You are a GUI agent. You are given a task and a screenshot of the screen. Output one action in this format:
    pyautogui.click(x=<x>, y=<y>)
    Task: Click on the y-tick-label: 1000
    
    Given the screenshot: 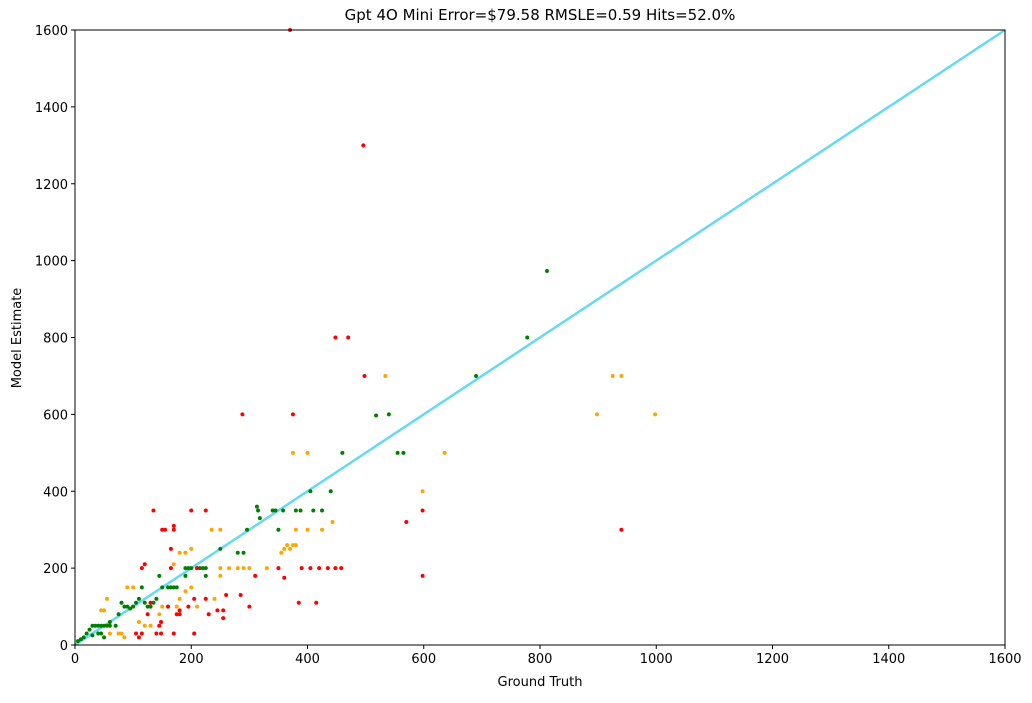 What is the action you would take?
    pyautogui.click(x=51, y=262)
    